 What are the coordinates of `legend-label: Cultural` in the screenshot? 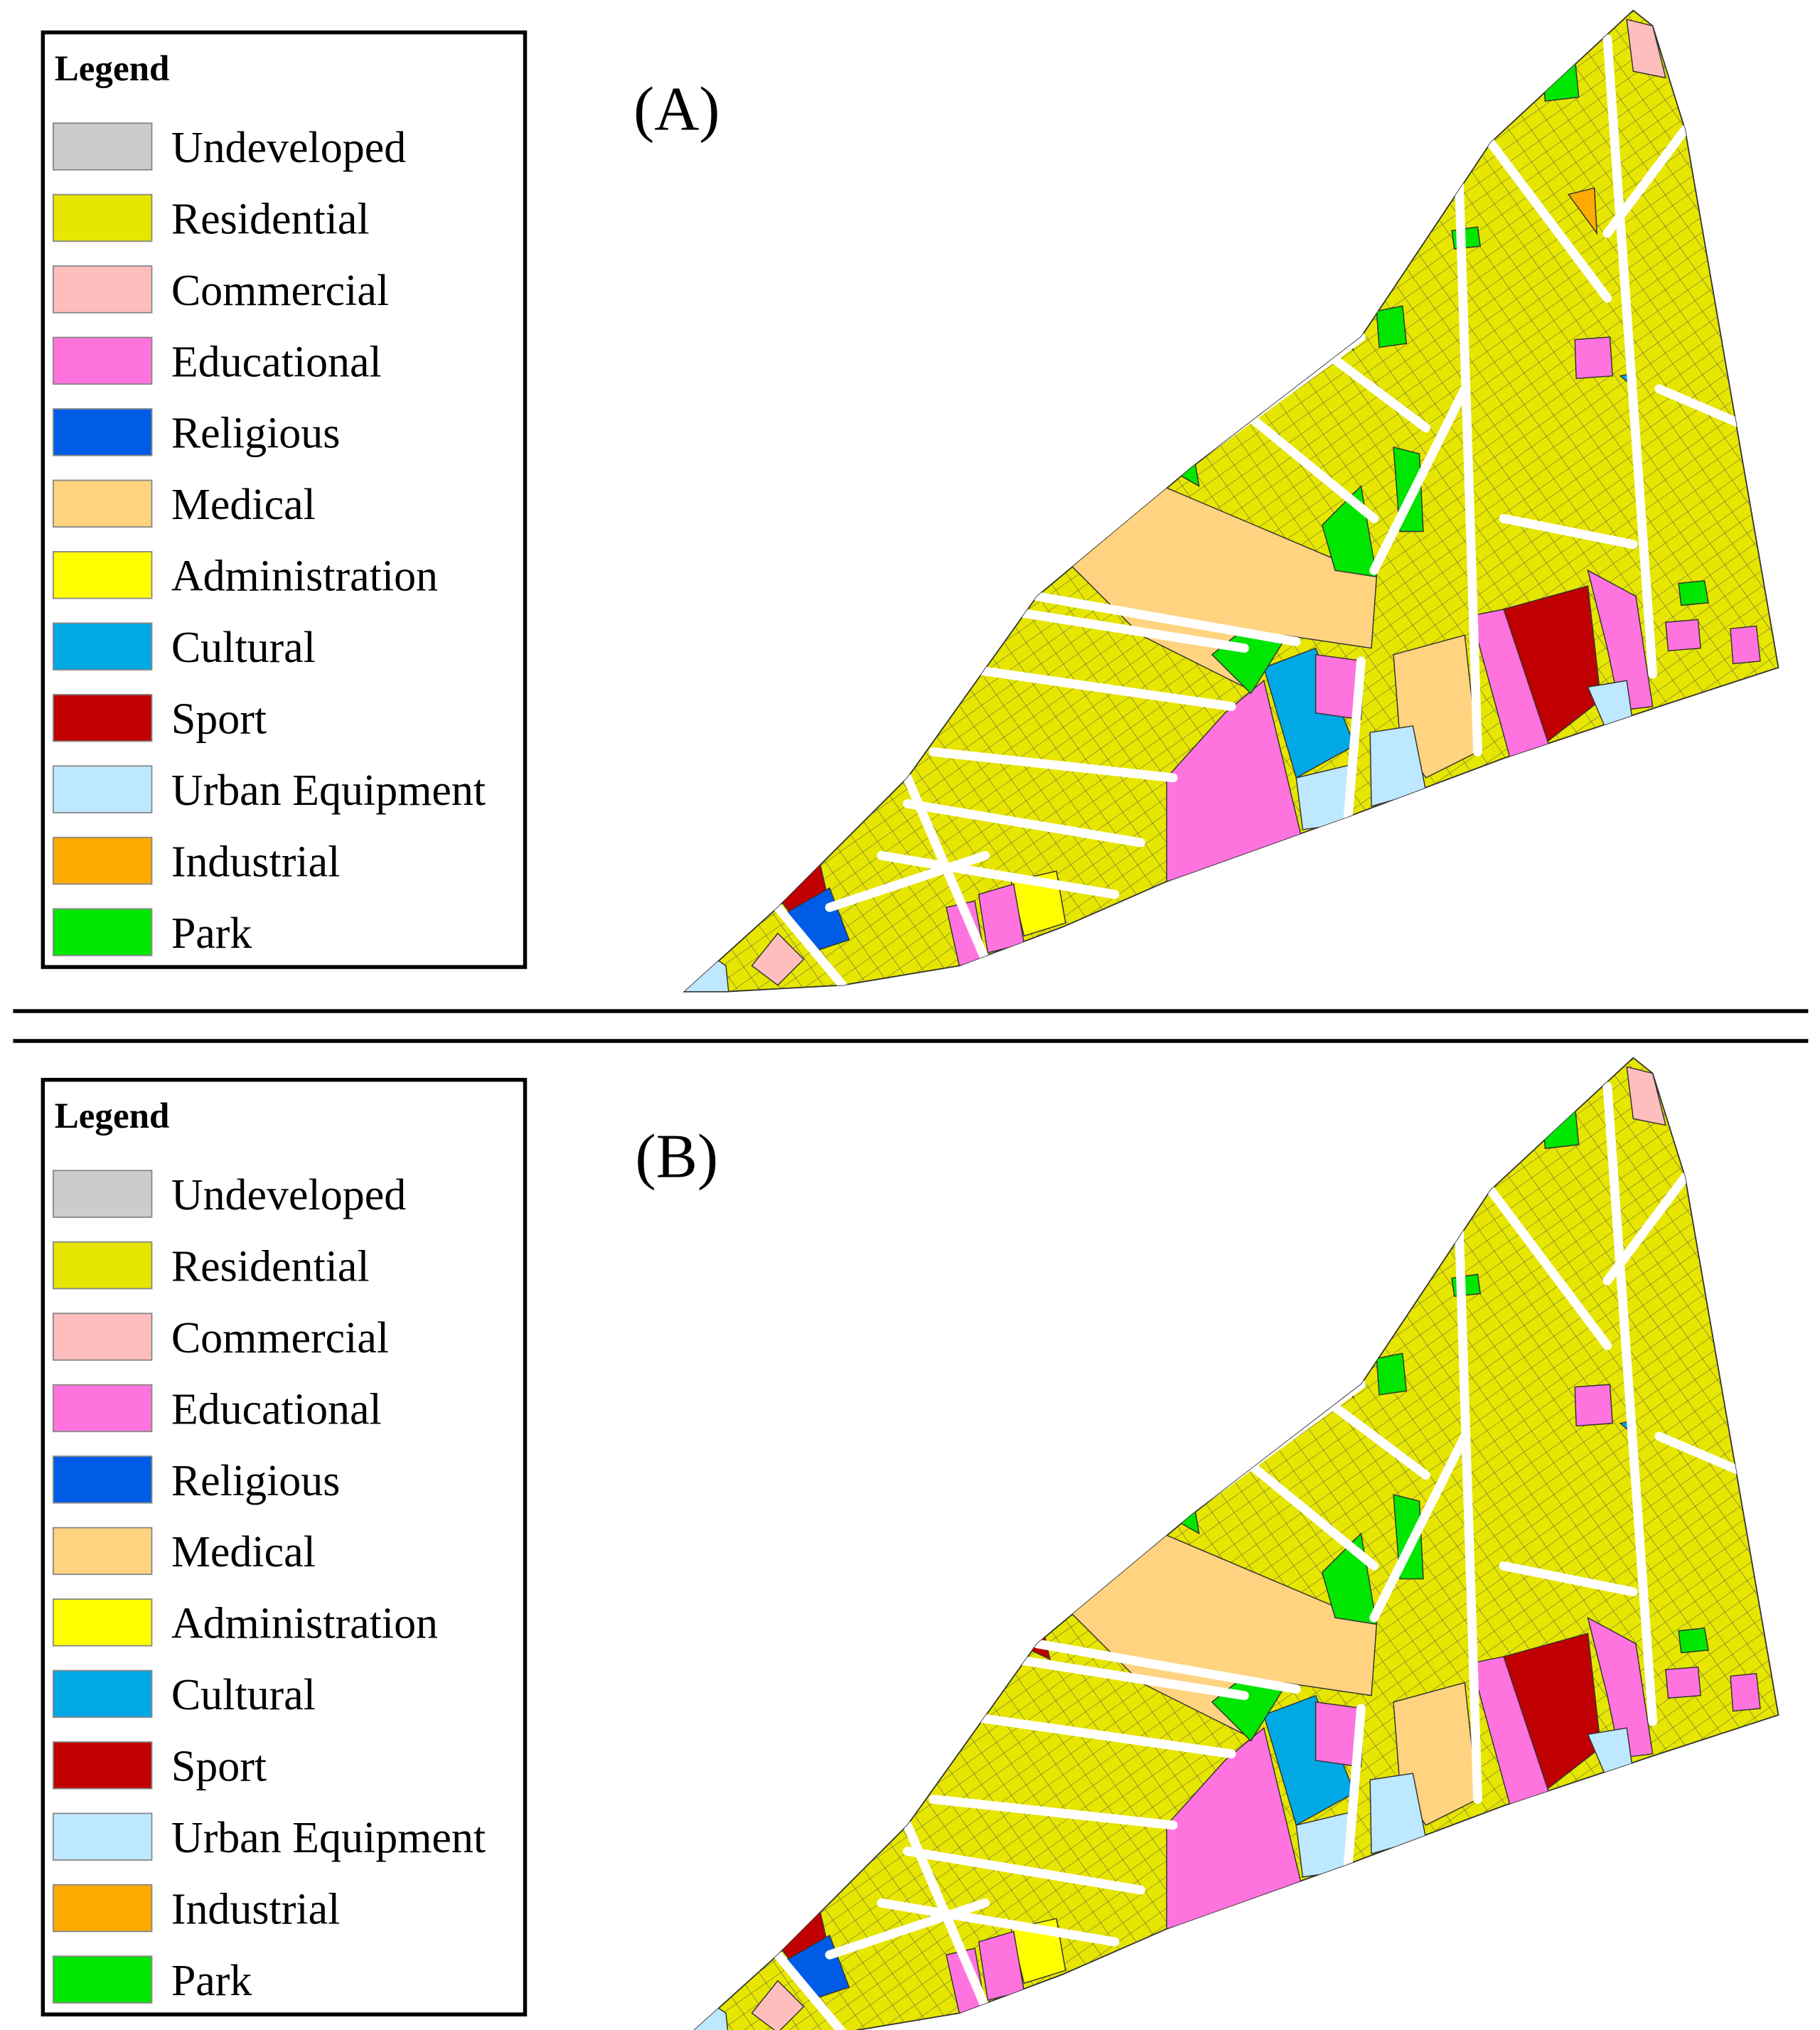 It's located at (244, 648).